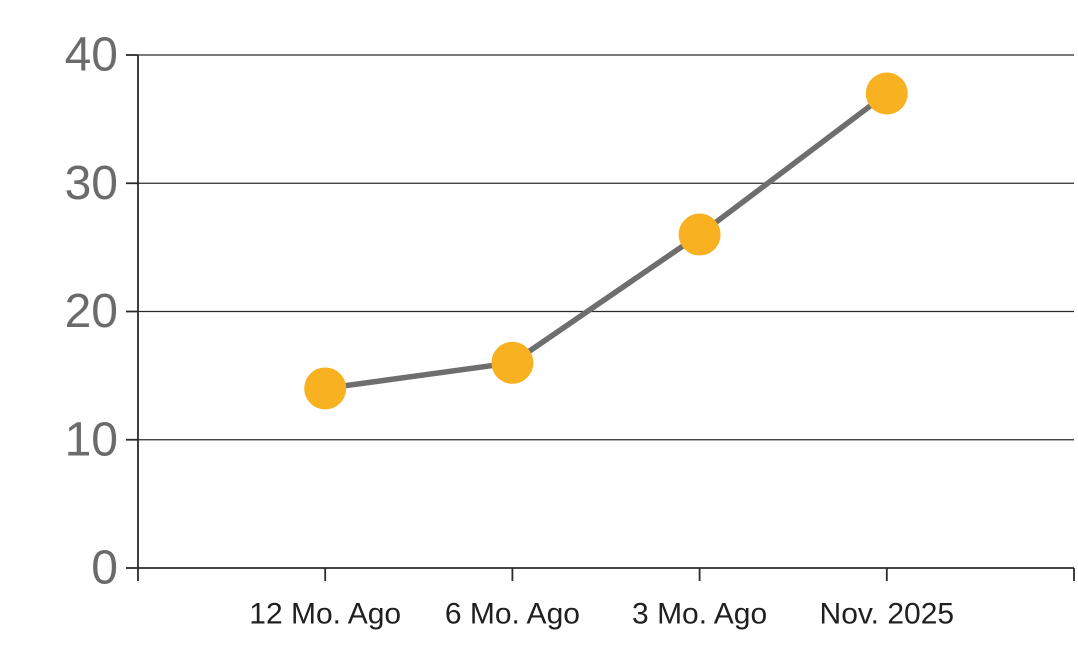 This screenshot has width=1078, height=663. I want to click on y-tick-label: 40, so click(91, 55).